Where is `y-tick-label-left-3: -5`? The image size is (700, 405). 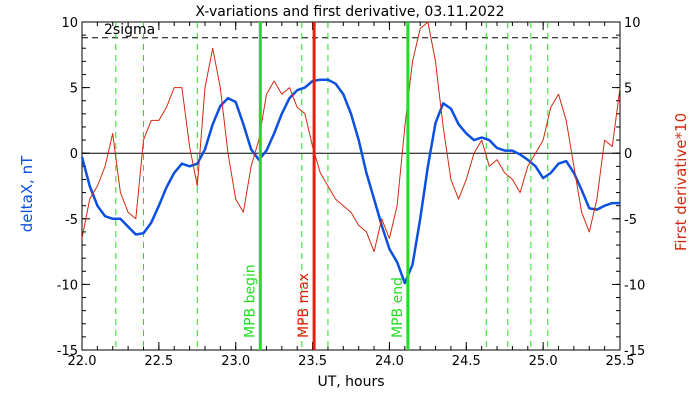 y-tick-label-left-3: -5 is located at coordinates (71, 220).